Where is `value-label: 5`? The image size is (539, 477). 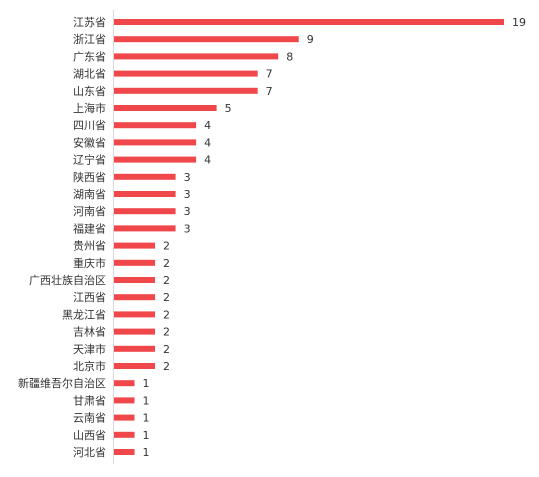
value-label: 5 is located at coordinates (228, 108).